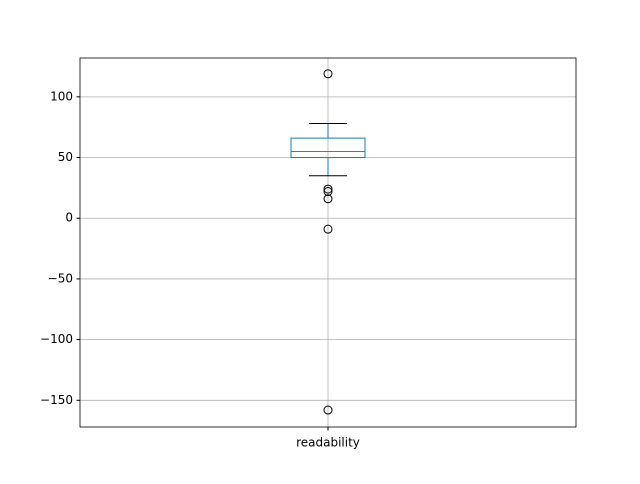  What do you see at coordinates (328, 148) in the screenshot?
I see `box` at bounding box center [328, 148].